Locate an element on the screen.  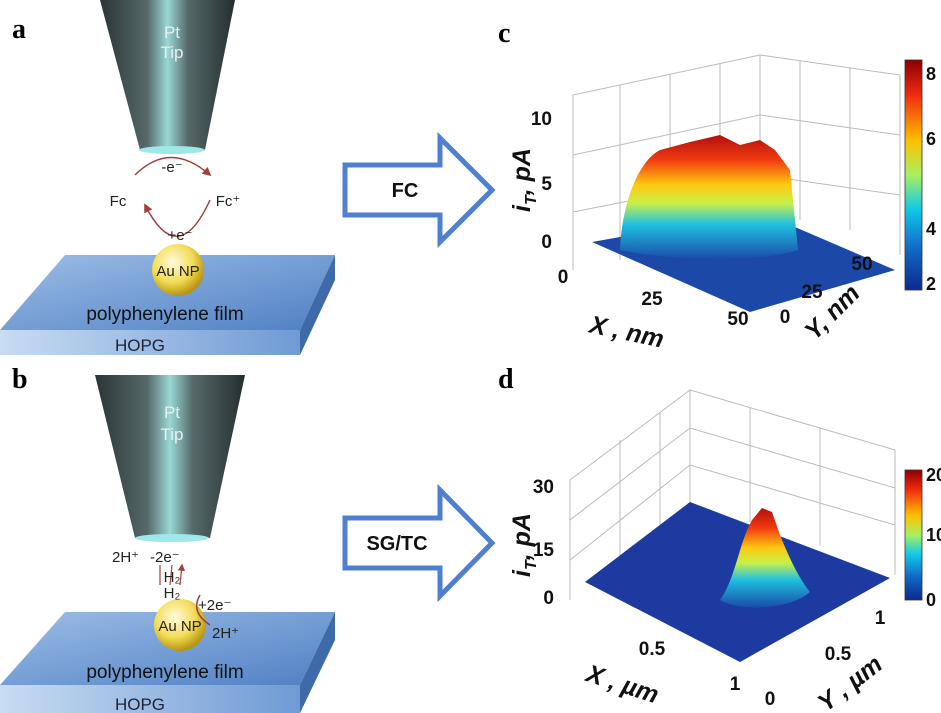
film-top is located at coordinates (167, 648).